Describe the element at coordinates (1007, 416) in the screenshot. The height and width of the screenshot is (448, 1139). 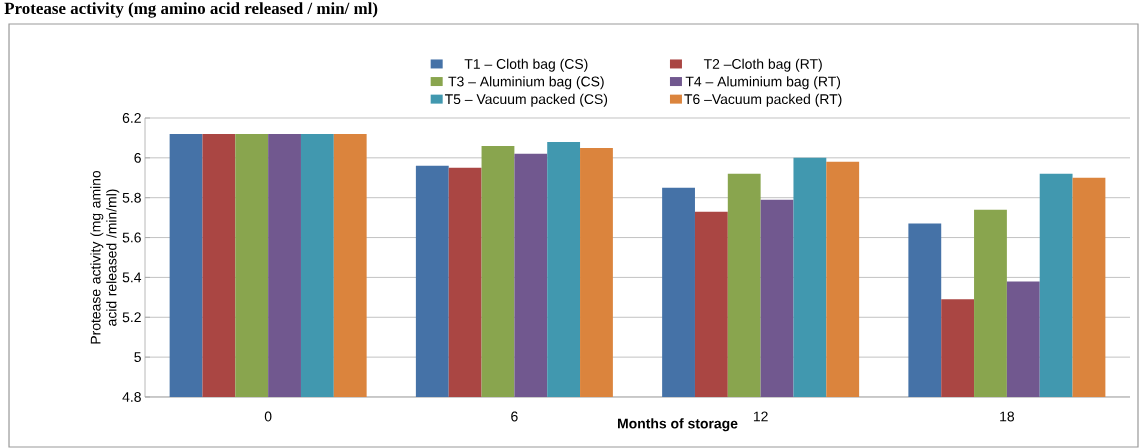
I see `x-tick-label: 18` at that location.